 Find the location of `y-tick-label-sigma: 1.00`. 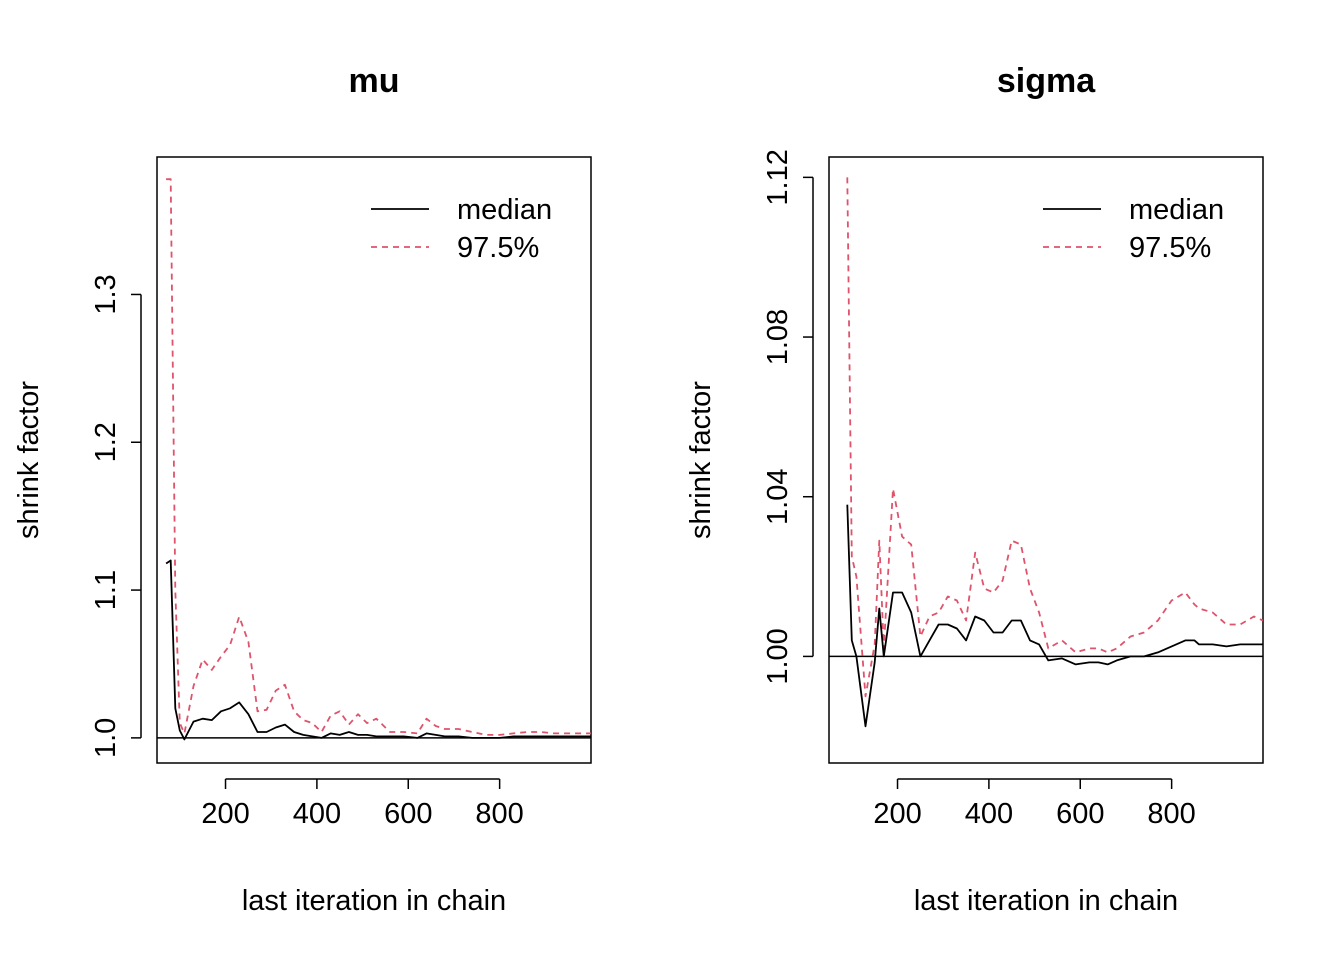

y-tick-label-sigma: 1.00 is located at coordinates (778, 656).